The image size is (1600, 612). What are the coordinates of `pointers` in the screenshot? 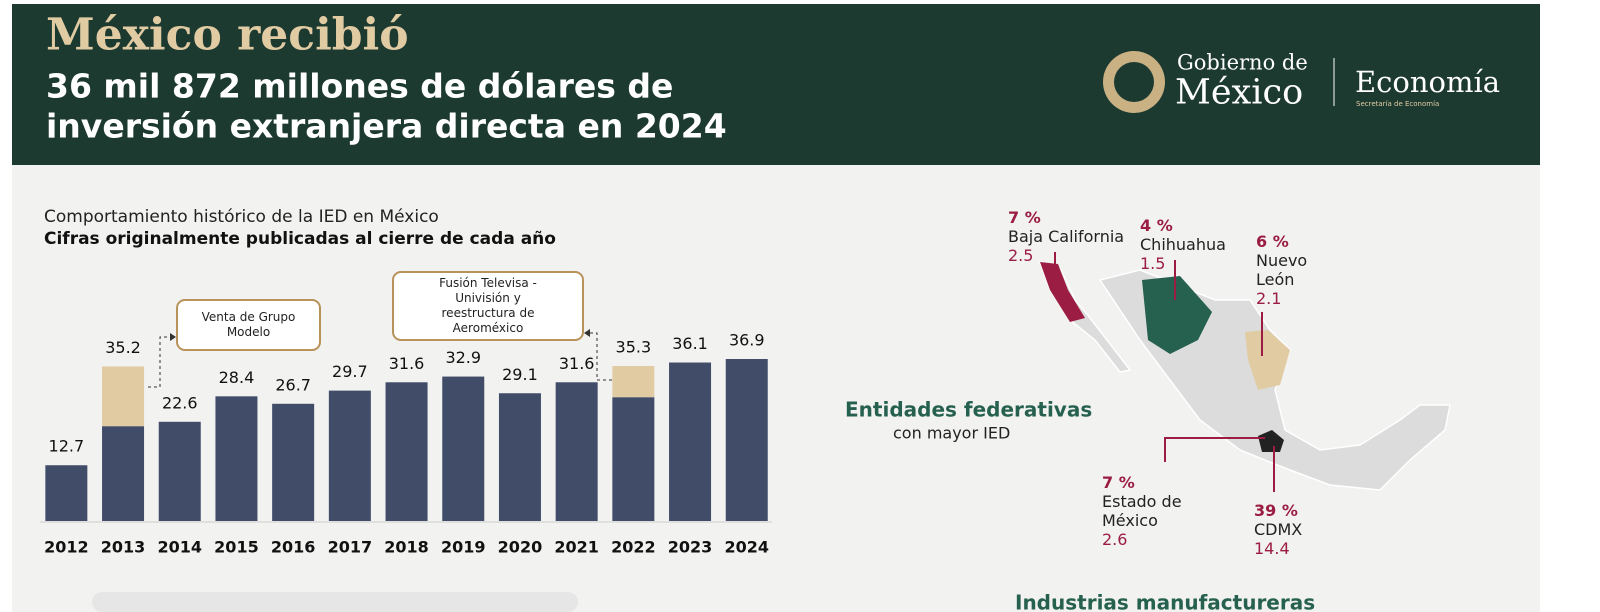 It's located at (1164, 372).